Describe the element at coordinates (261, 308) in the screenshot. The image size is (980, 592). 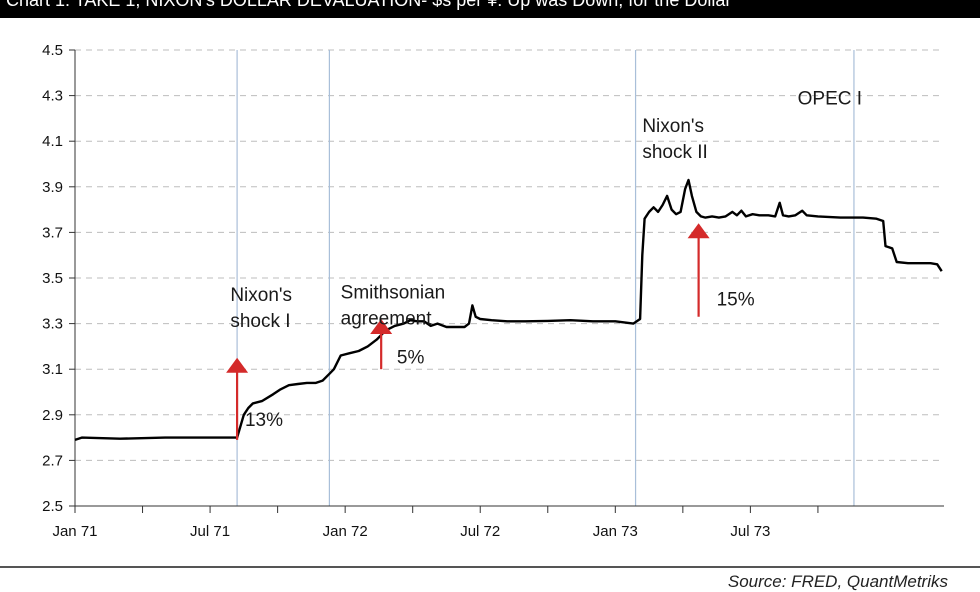
I see `annotation: Nixon's shock I` at that location.